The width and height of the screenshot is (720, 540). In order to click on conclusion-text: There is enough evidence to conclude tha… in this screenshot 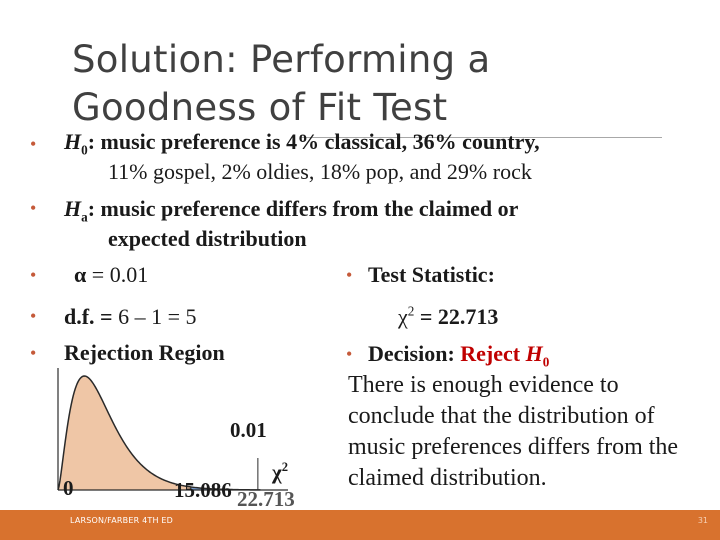, I will do `click(513, 431)`.